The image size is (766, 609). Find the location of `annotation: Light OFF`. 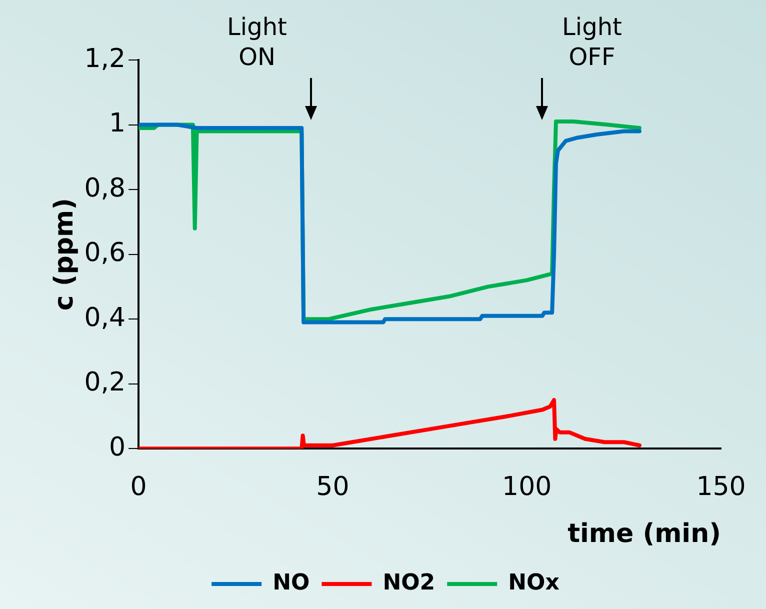

annotation: Light OFF is located at coordinates (592, 42).